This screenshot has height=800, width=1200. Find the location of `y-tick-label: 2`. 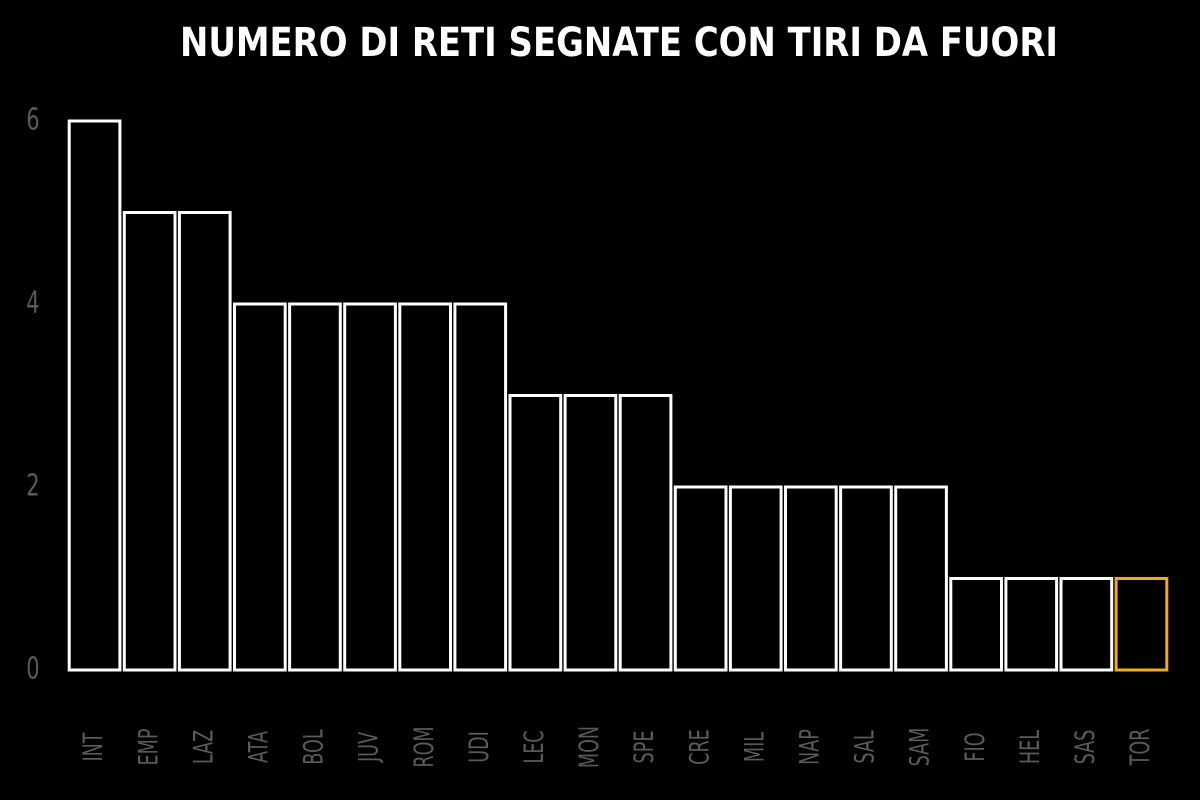

y-tick-label: 2 is located at coordinates (32, 486).